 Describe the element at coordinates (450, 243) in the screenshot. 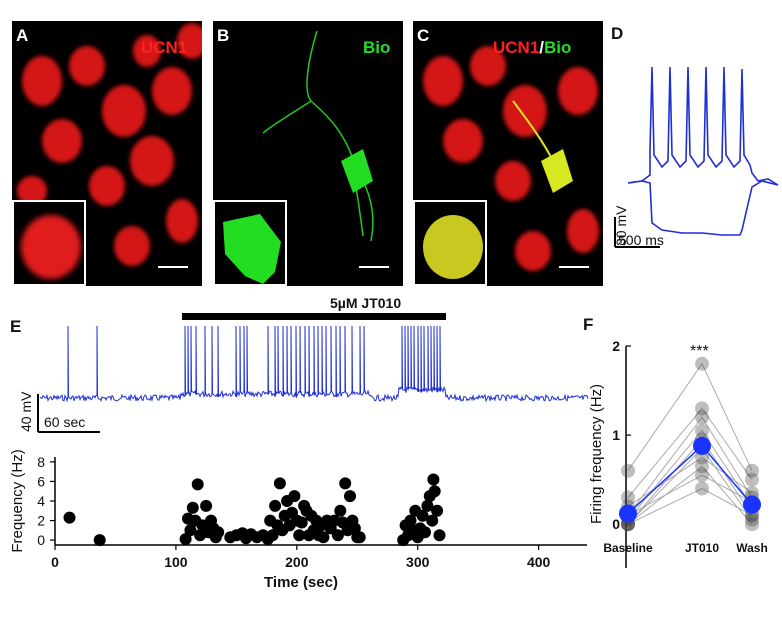

I see `inset-c` at that location.